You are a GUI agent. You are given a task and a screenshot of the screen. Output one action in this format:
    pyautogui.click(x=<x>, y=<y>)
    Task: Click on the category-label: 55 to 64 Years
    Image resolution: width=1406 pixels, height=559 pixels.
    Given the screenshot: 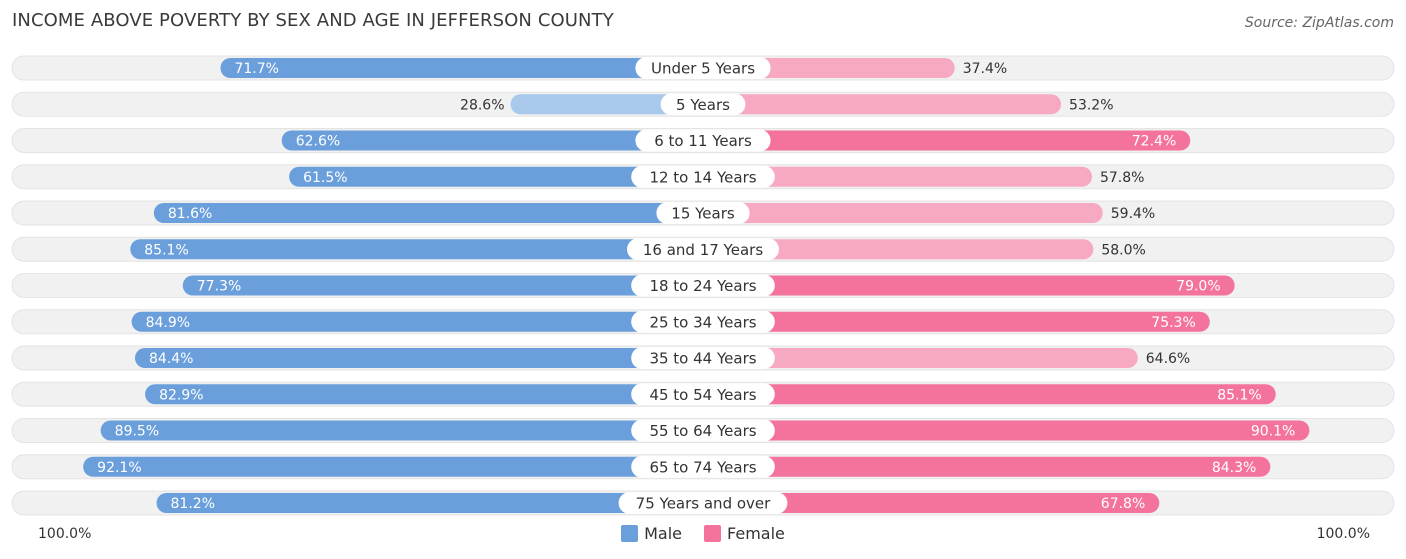 What is the action you would take?
    pyautogui.click(x=702, y=431)
    